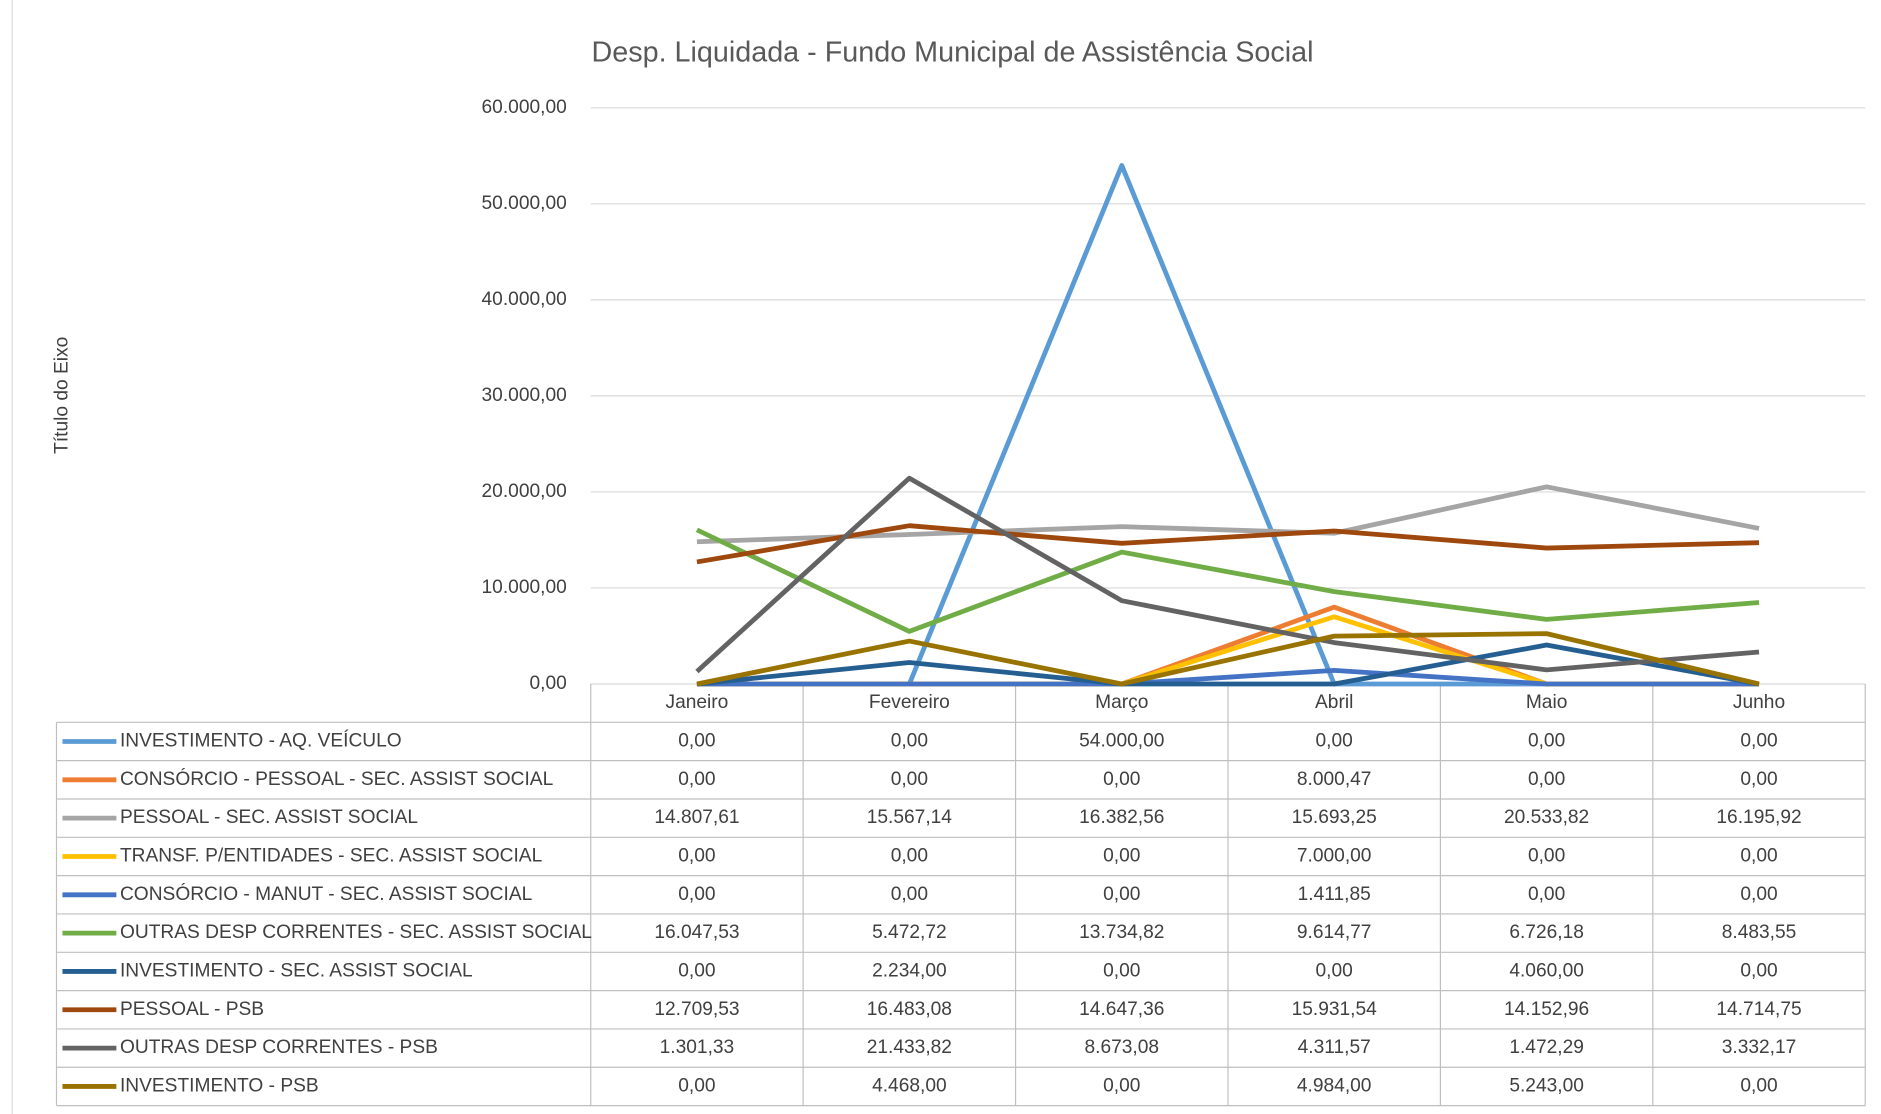 This screenshot has height=1114, width=1881. I want to click on table-value: 8.000,47, so click(1334, 779).